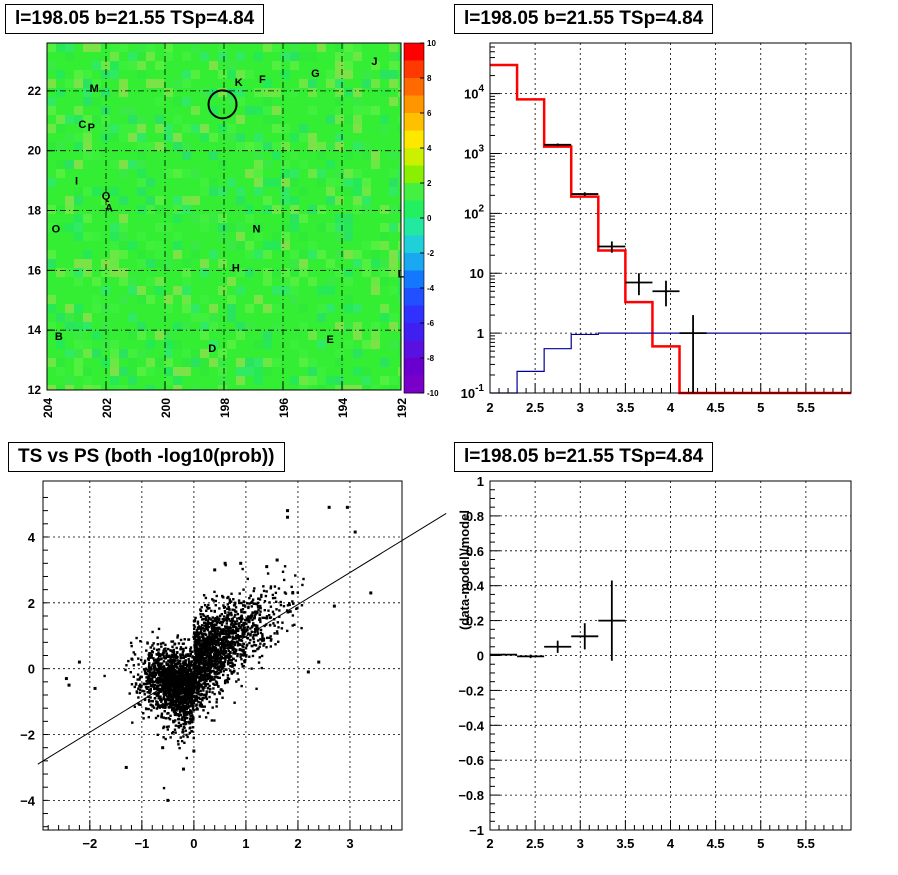  Describe the element at coordinates (475, 551) in the screenshot. I see `y-tick-label: 0.6` at that location.